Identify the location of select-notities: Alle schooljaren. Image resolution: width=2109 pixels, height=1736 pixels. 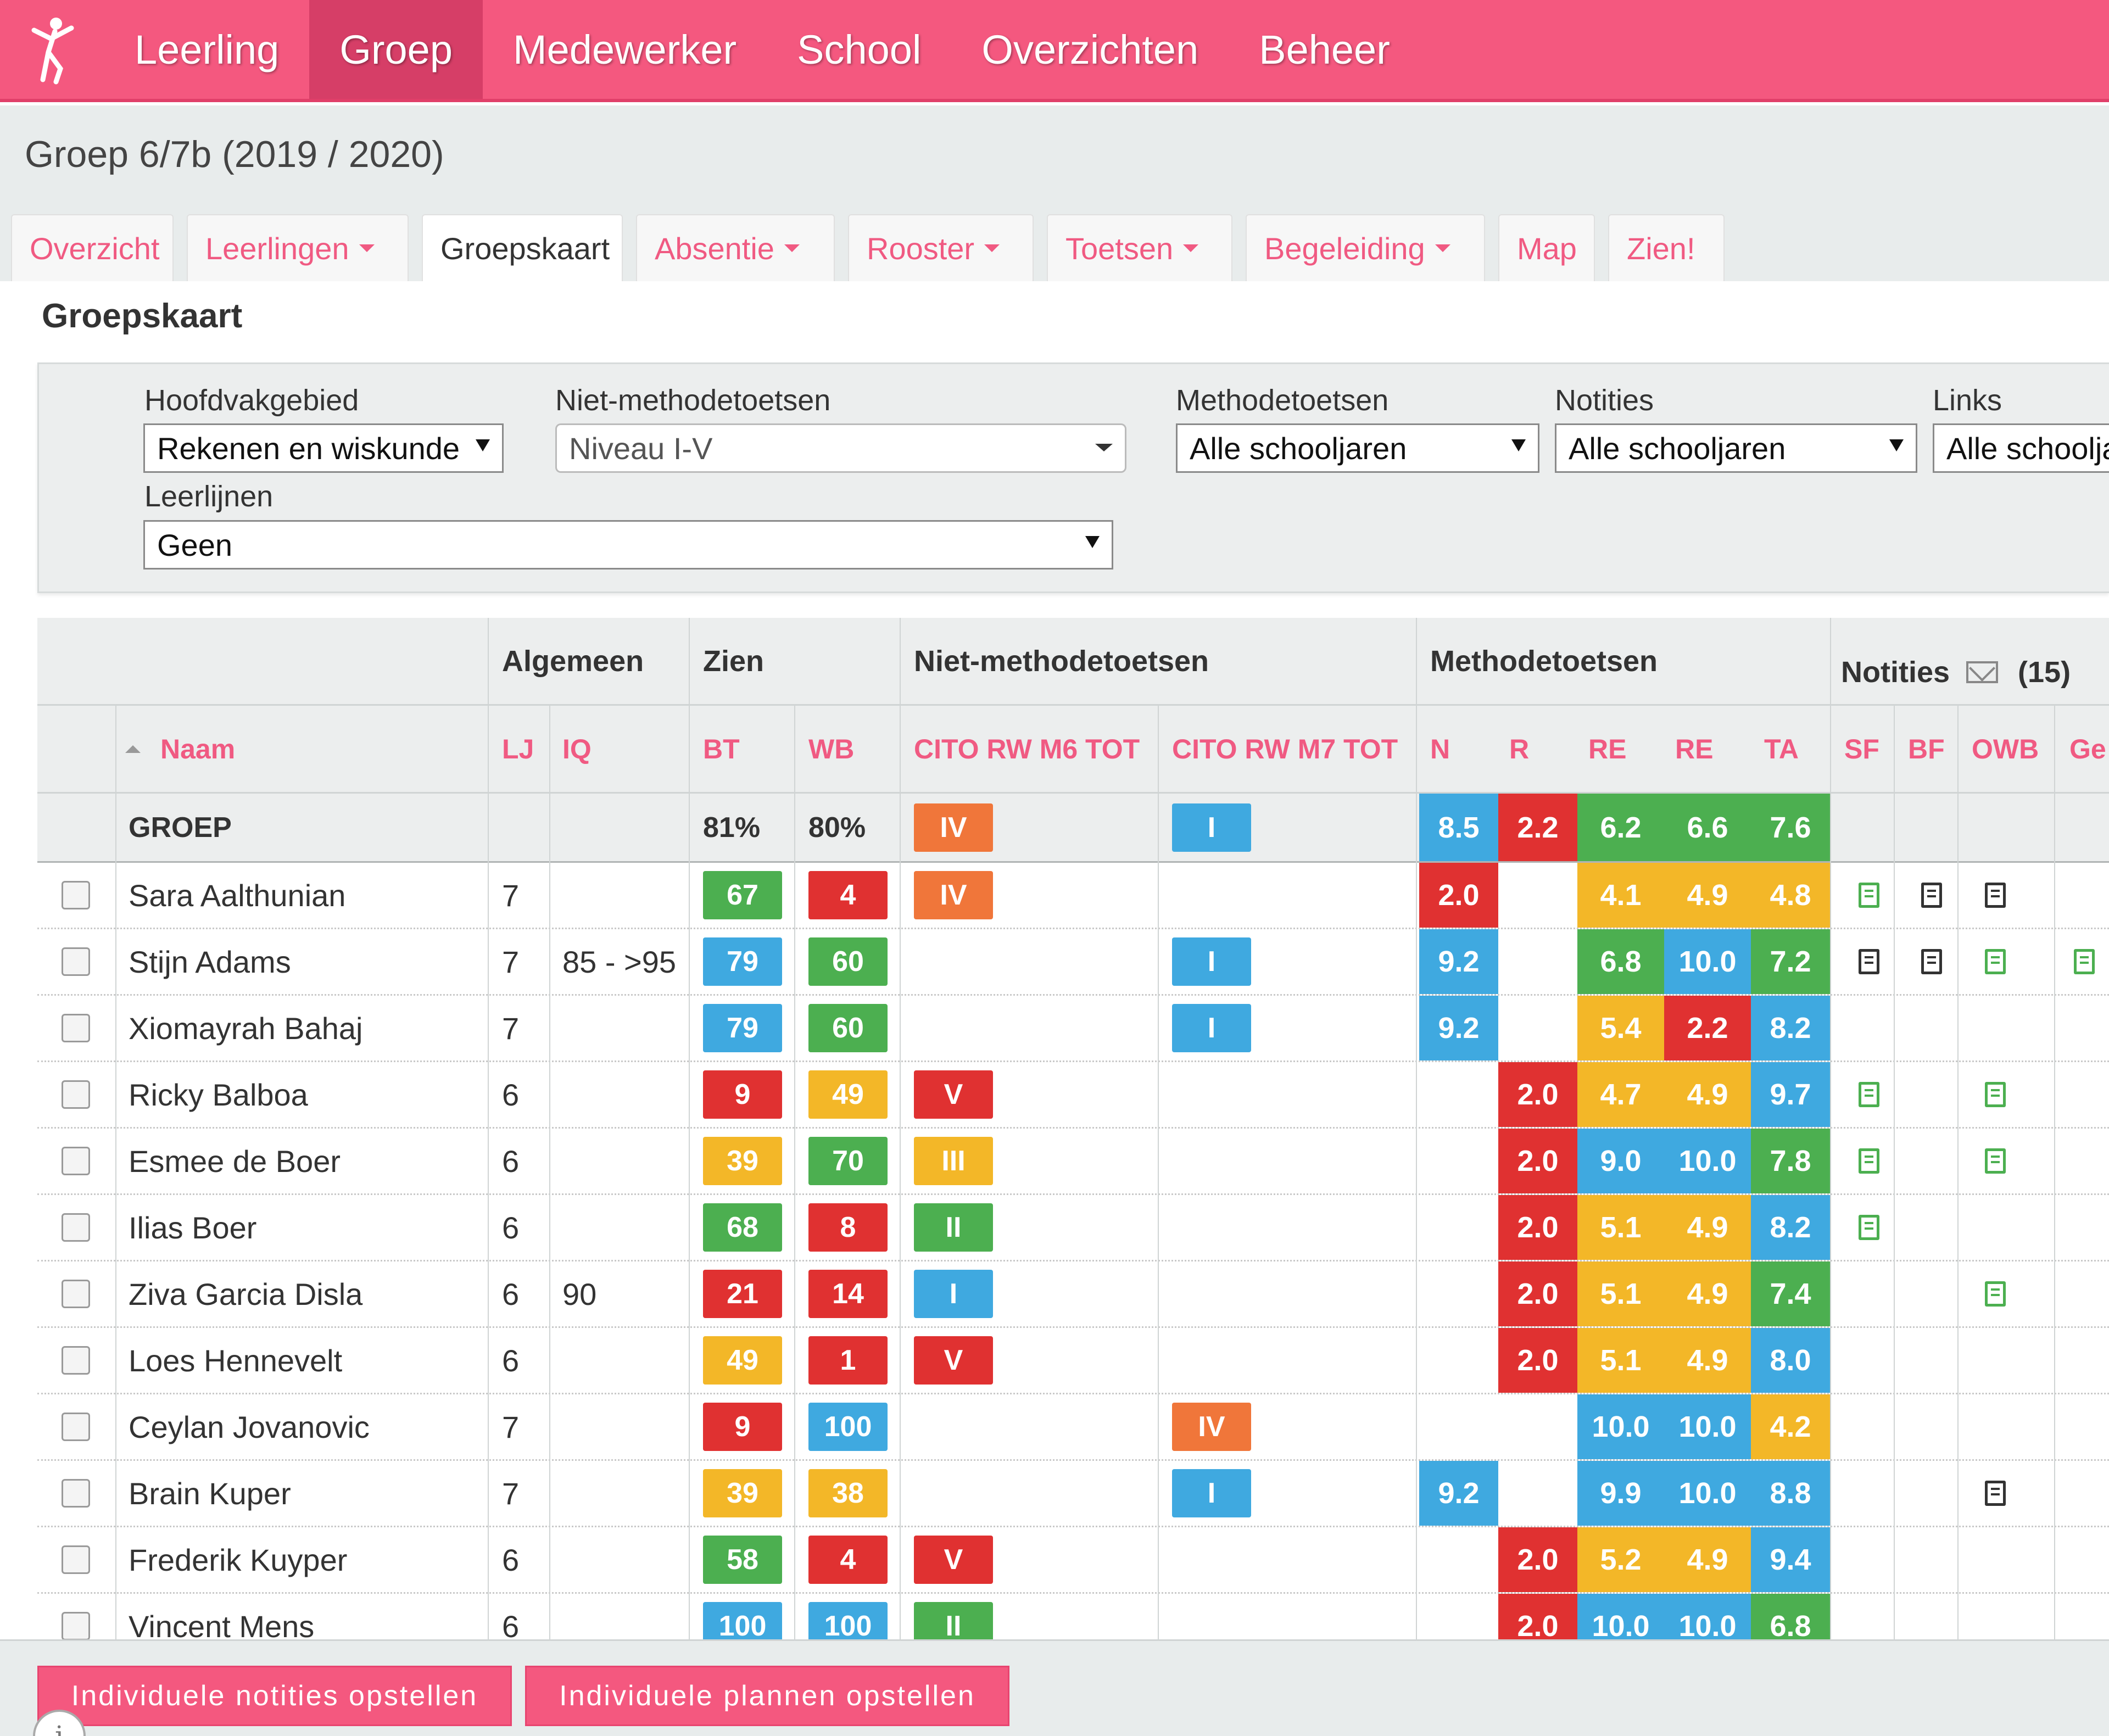
(1736, 448).